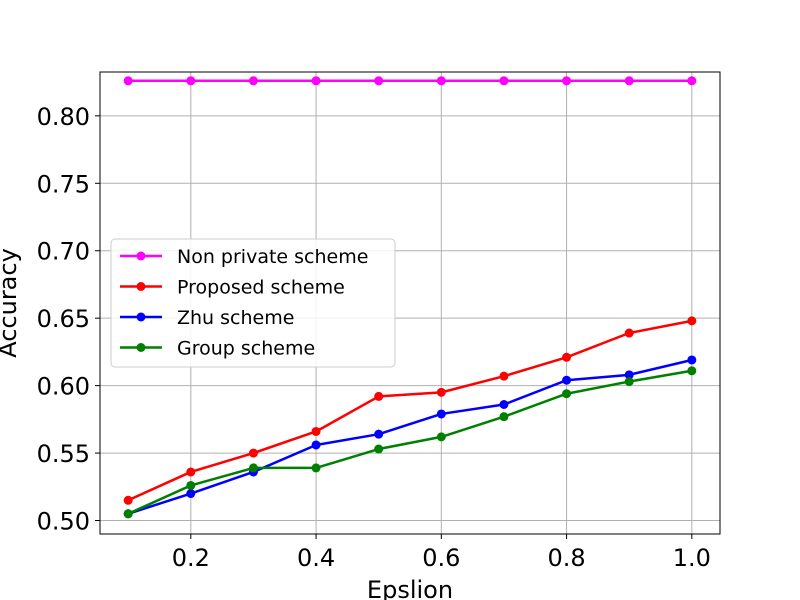 The width and height of the screenshot is (800, 600). I want to click on x-tick-label: 0.2, so click(191, 558).